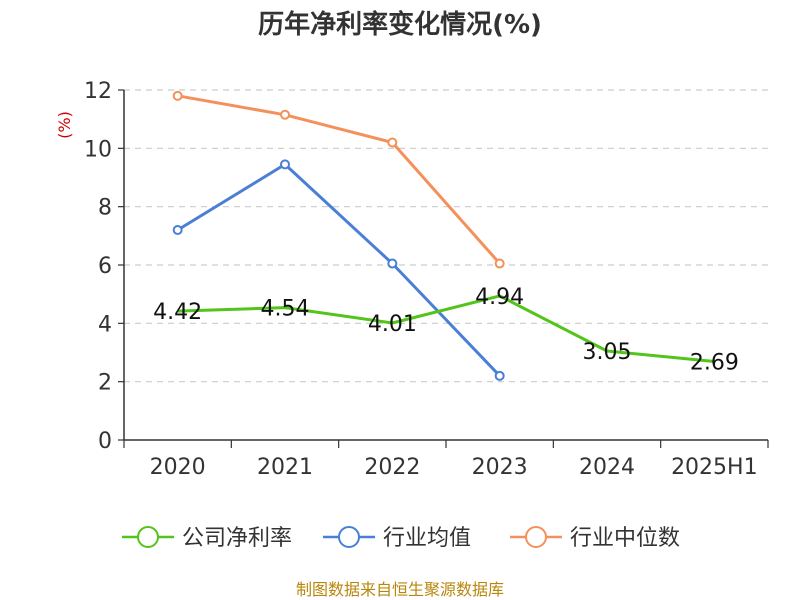  Describe the element at coordinates (177, 312) in the screenshot. I see `data-label: 4.42` at that location.